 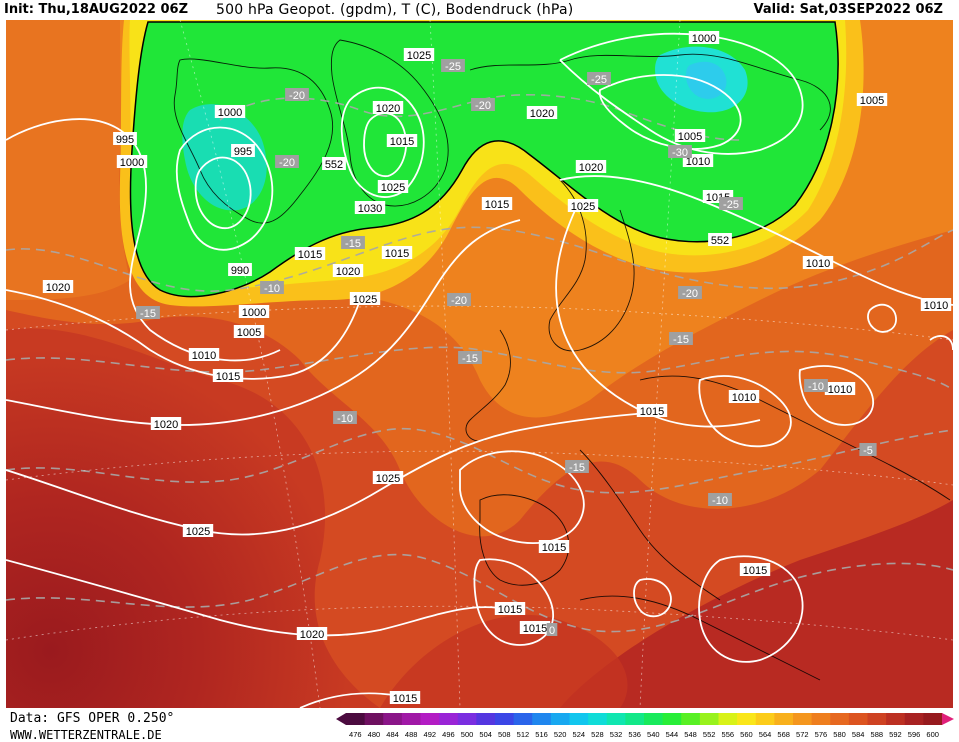 I want to click on warm-south-zone, so click(x=504, y=661).